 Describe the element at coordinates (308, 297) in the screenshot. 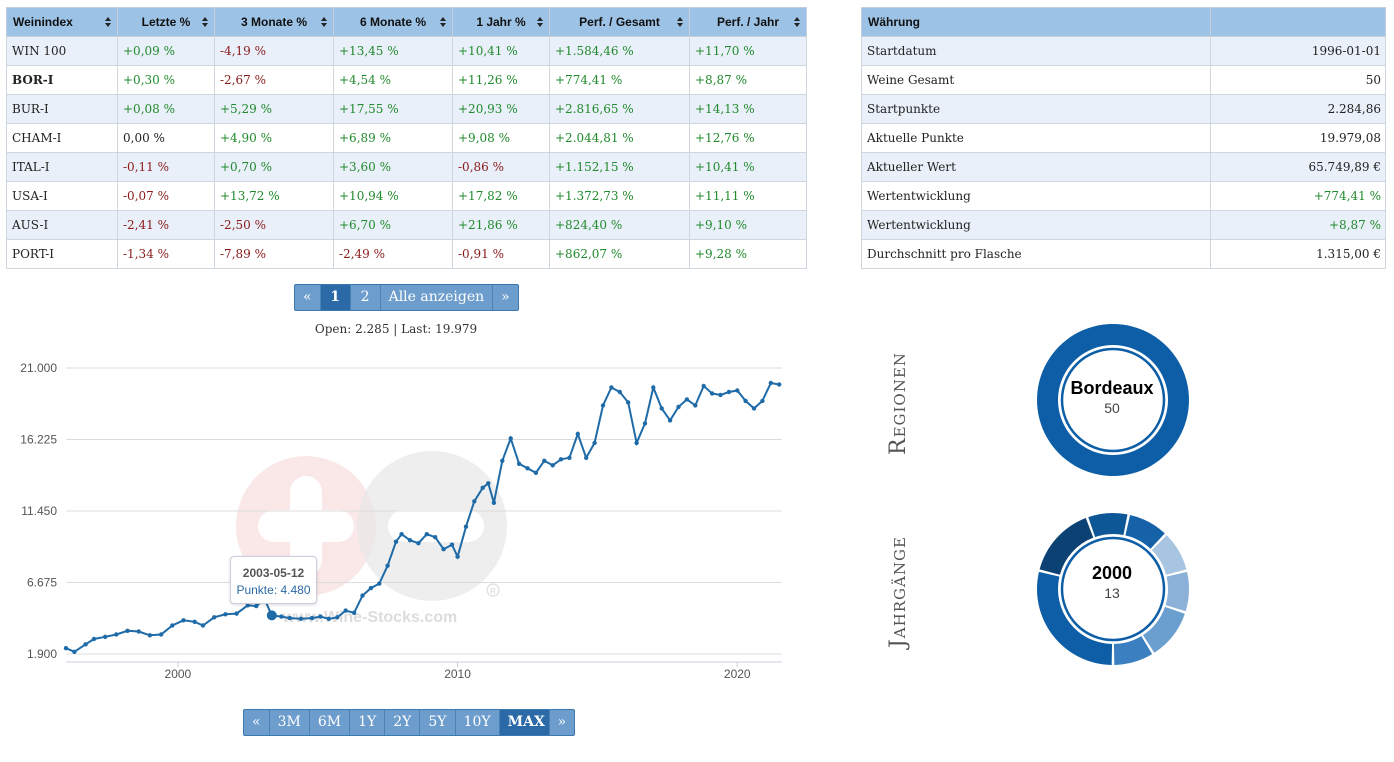

I see `pager-prev: «` at that location.